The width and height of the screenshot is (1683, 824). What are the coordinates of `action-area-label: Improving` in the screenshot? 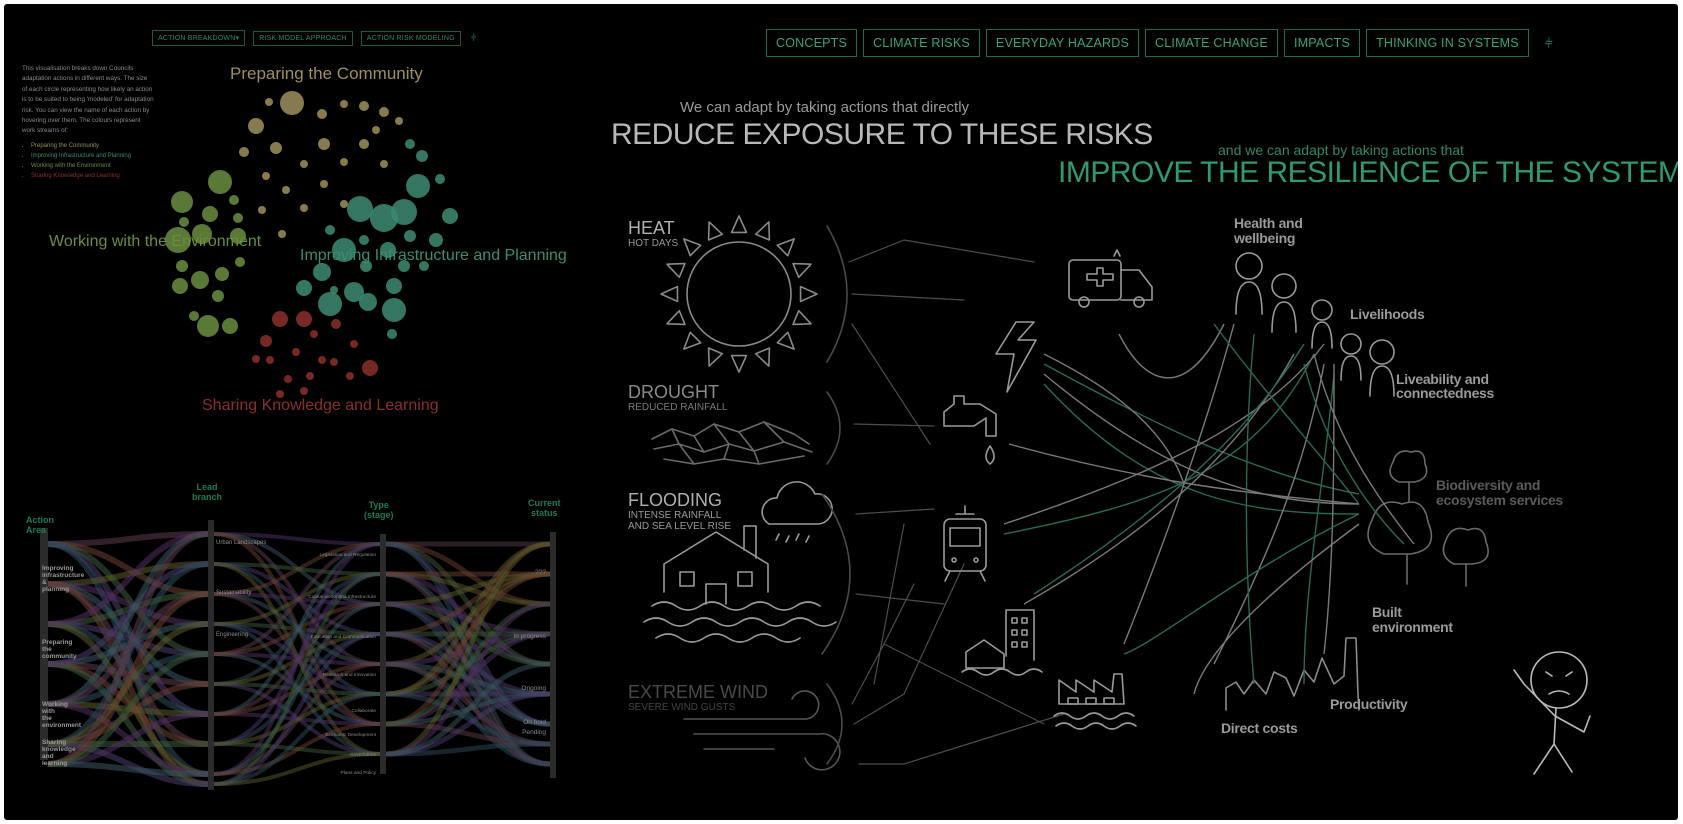 It's located at (57, 568).